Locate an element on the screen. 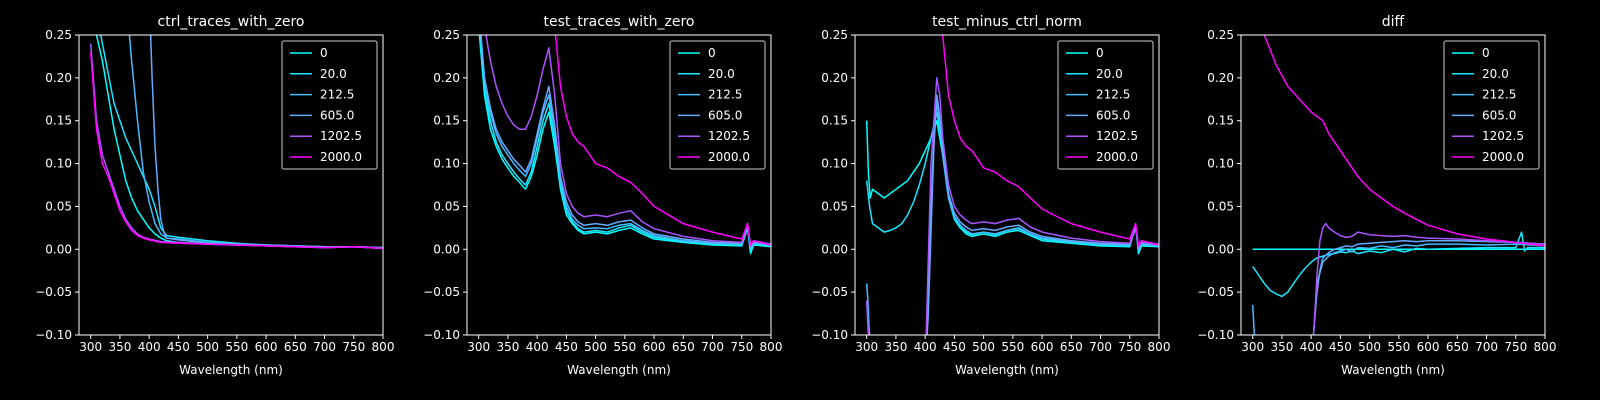  chart-title: test_minus_ctrl_norm is located at coordinates (1007, 22).